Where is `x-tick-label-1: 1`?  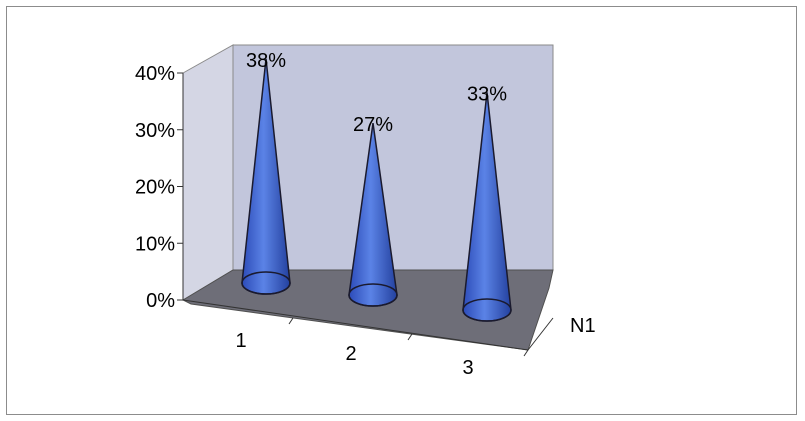
x-tick-label-1: 1 is located at coordinates (240, 341).